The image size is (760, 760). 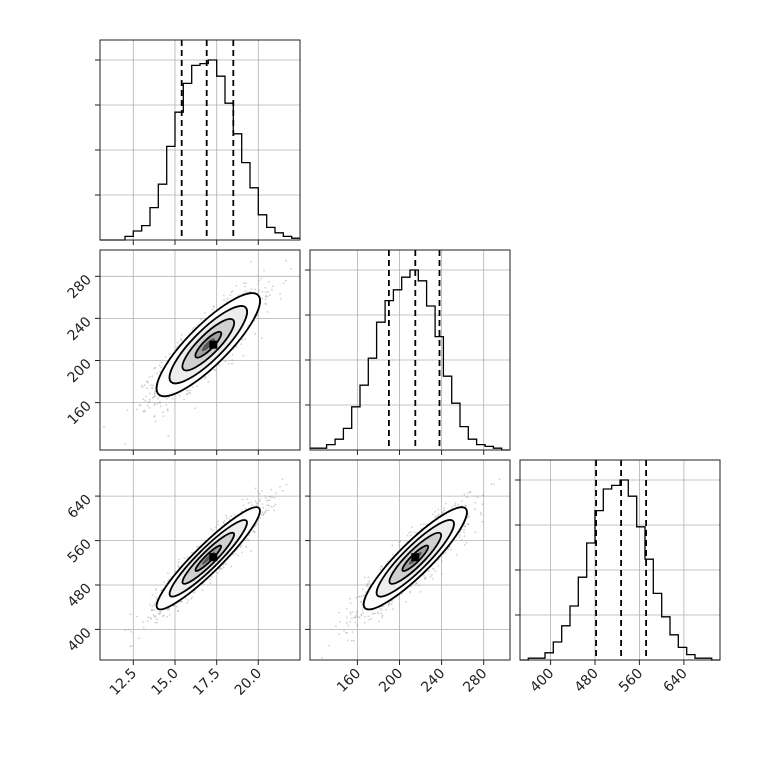 What do you see at coordinates (411, 568) in the screenshot?
I see `joint-param2-param3-plot-area` at bounding box center [411, 568].